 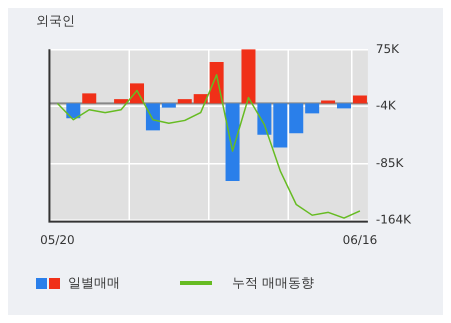 I want to click on legend-label: 일별매매, so click(x=94, y=283).